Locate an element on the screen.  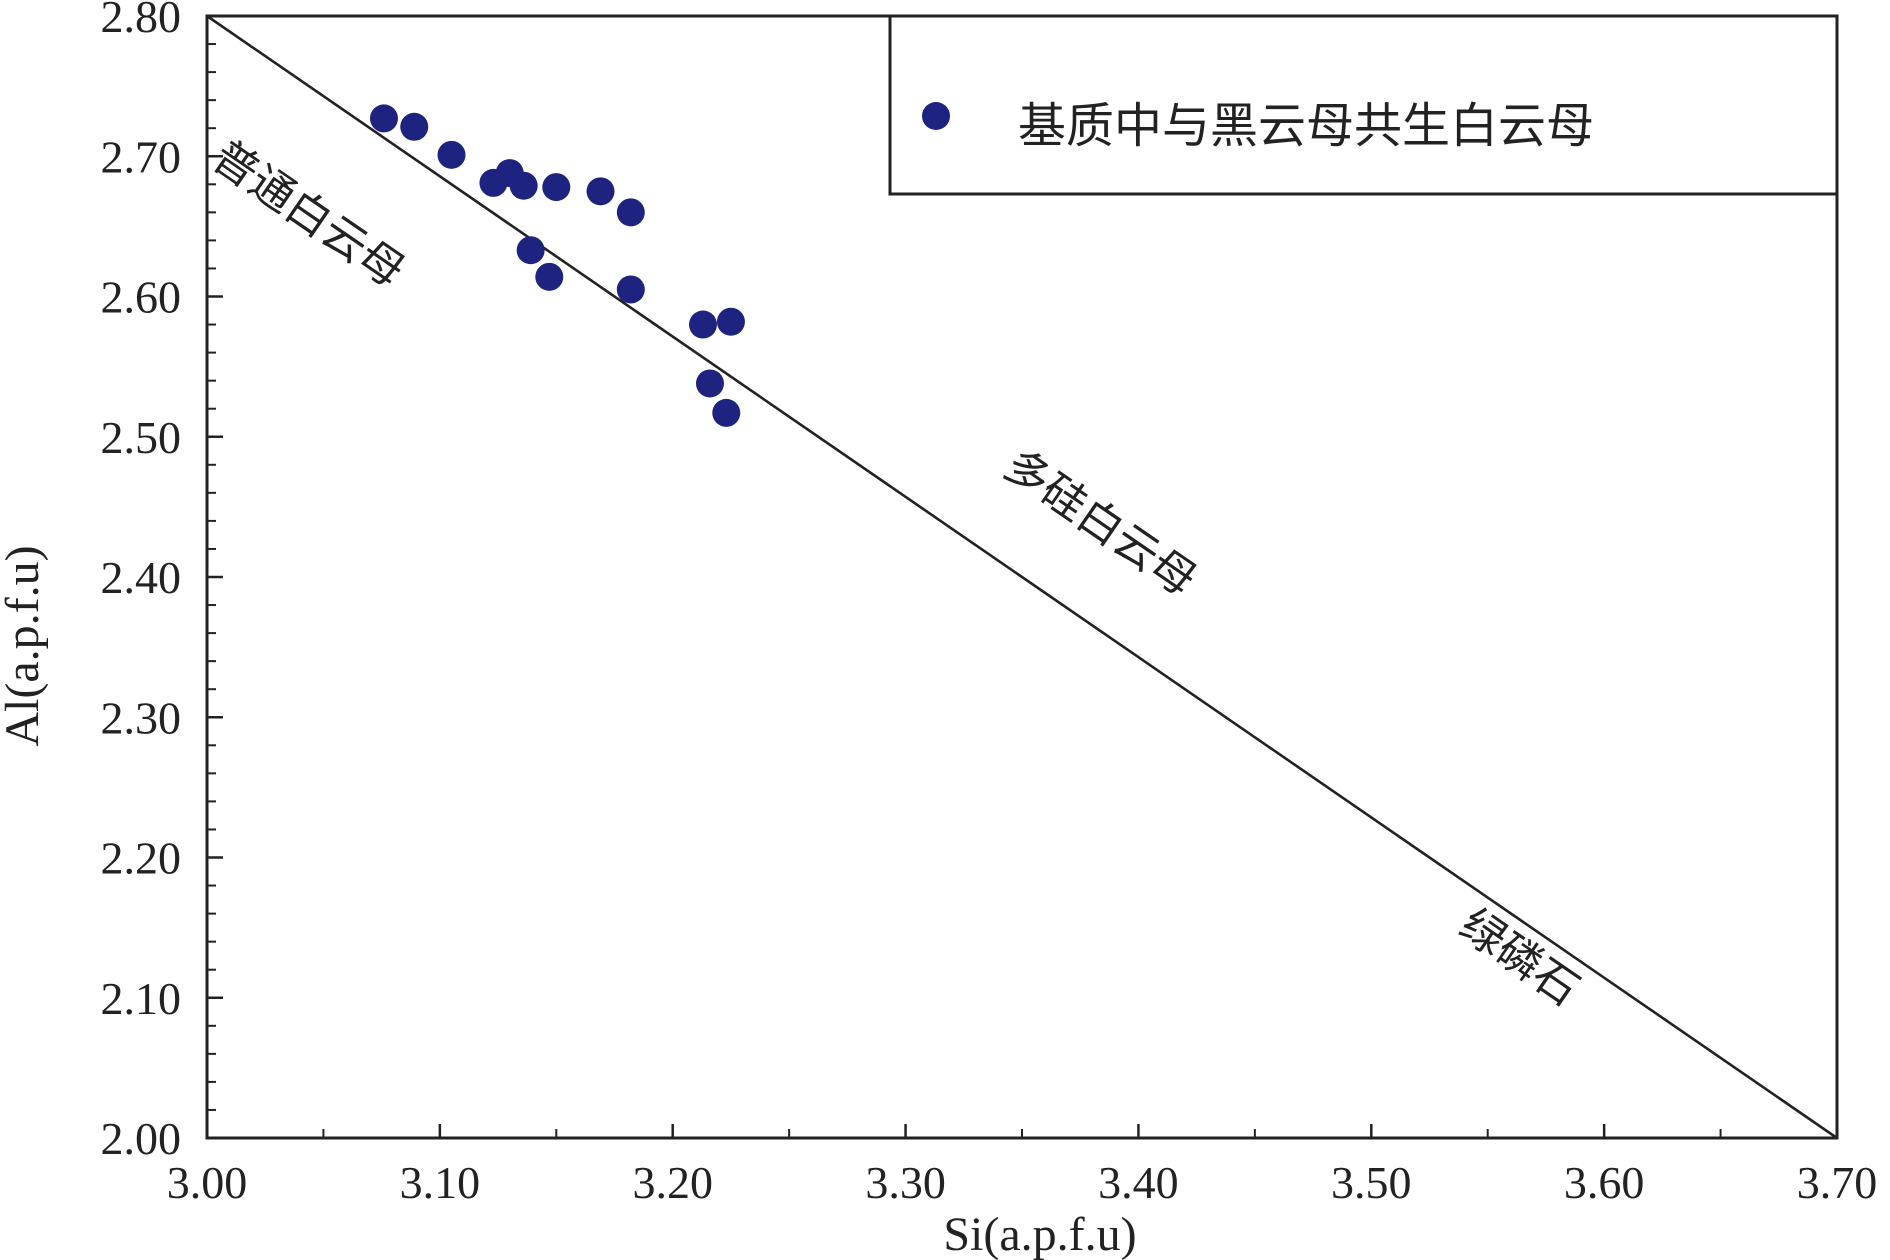
y-tick-label: 2.10 is located at coordinates (141, 998).